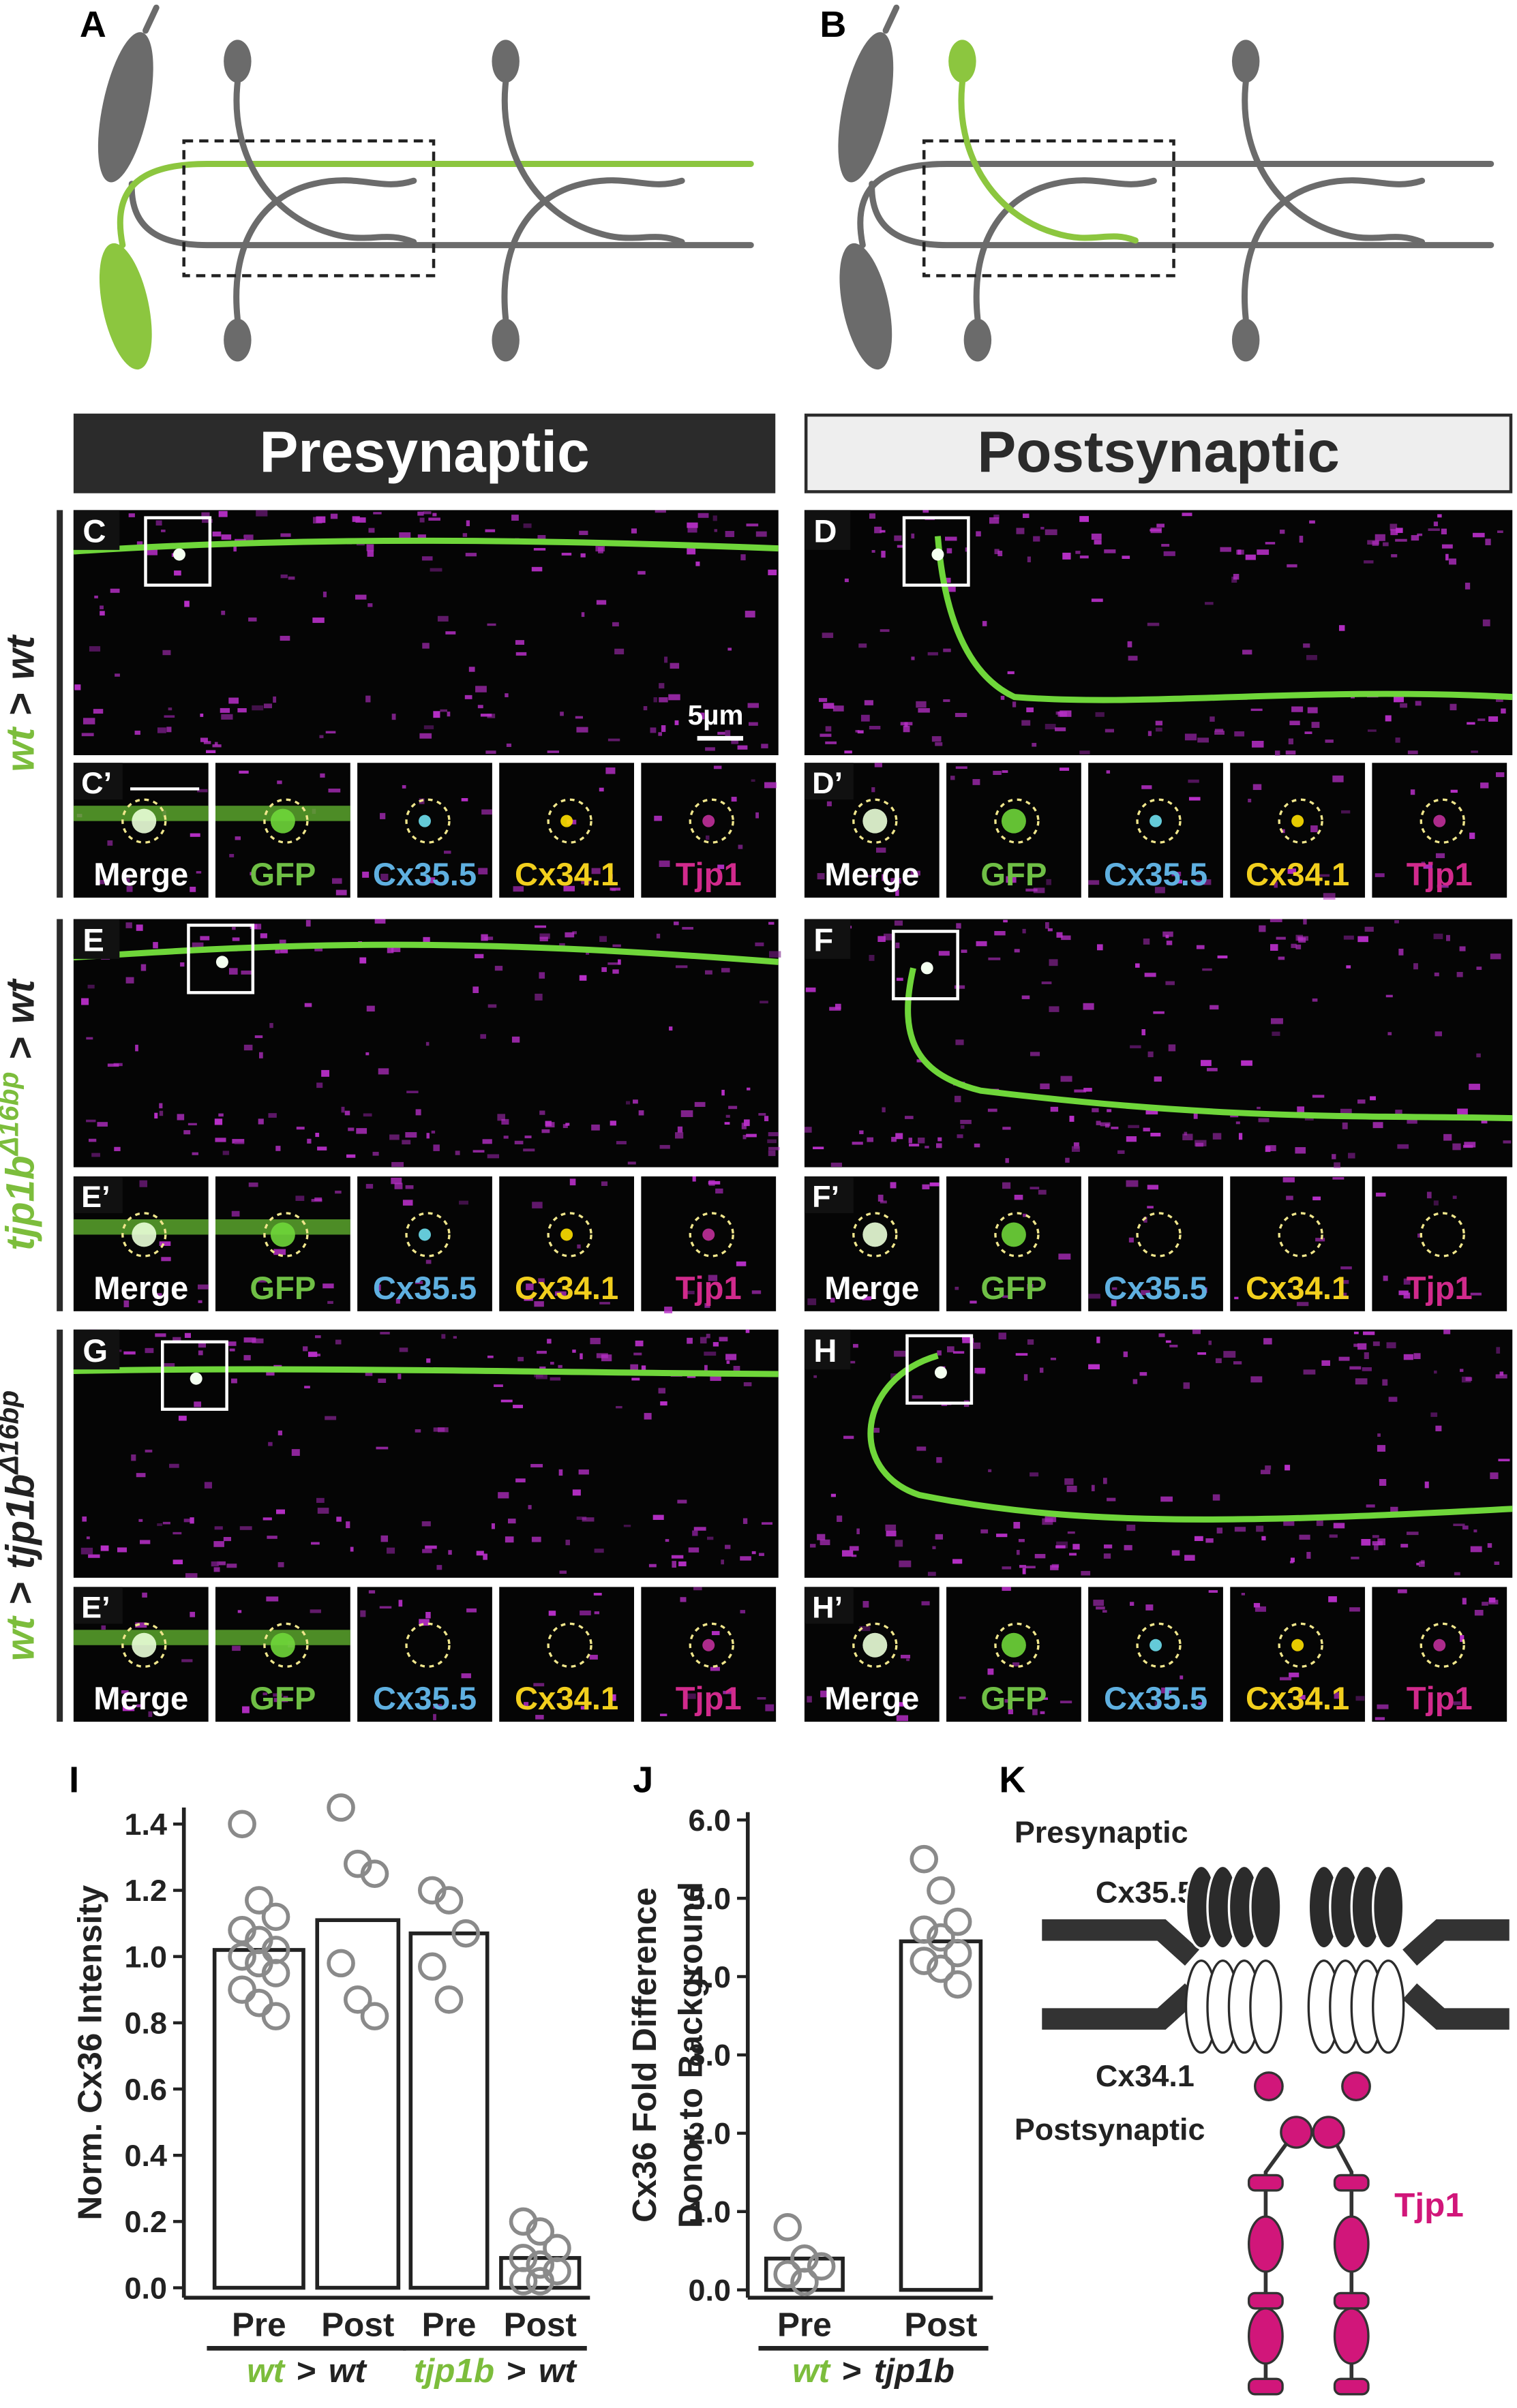  What do you see at coordinates (125, 107) in the screenshot?
I see `neuron` at bounding box center [125, 107].